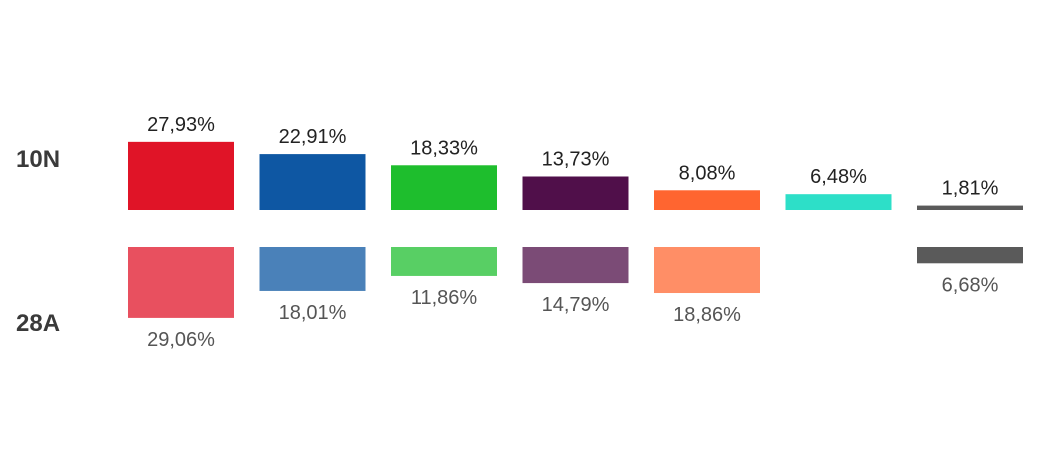 This screenshot has height=472, width=1038. I want to click on value-label-28a-1: 18,01%, so click(313, 313).